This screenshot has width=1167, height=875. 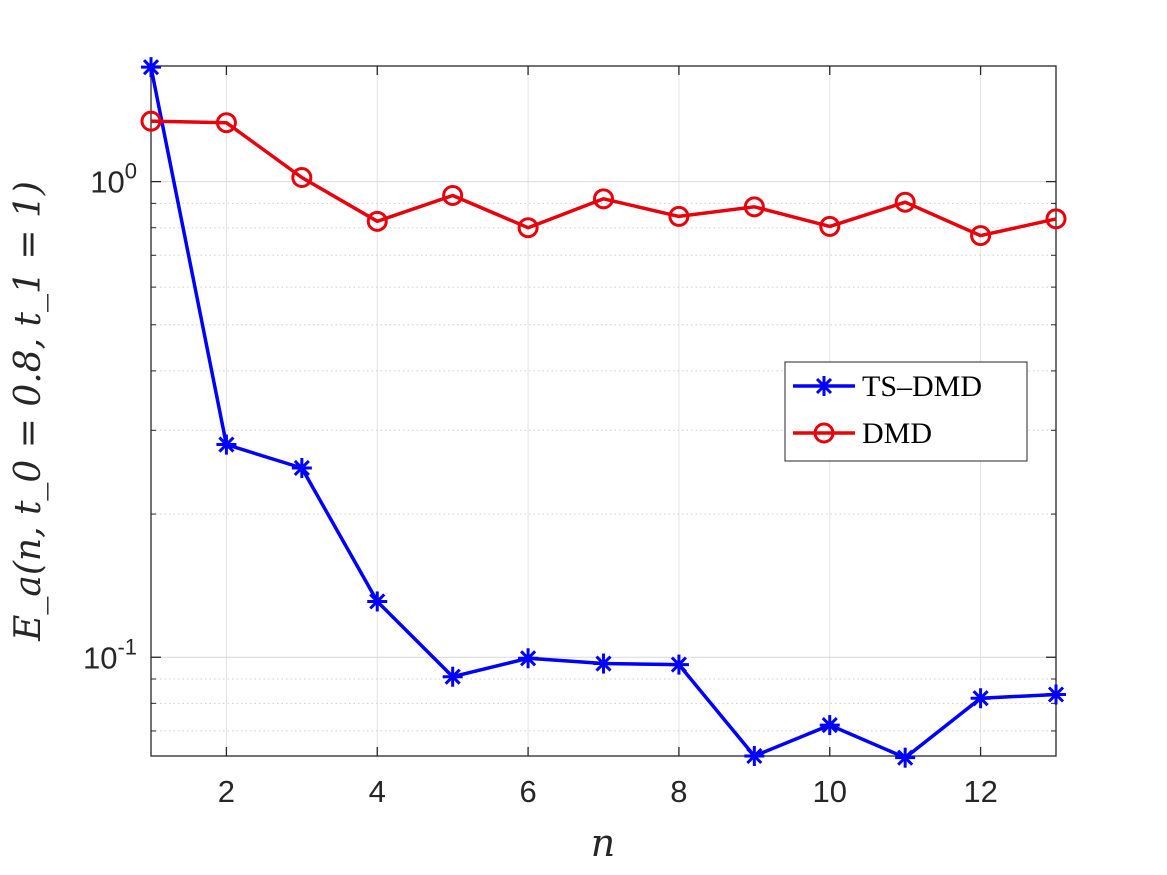 I want to click on y-tick-label: 10⁻¹, so click(x=110, y=654).